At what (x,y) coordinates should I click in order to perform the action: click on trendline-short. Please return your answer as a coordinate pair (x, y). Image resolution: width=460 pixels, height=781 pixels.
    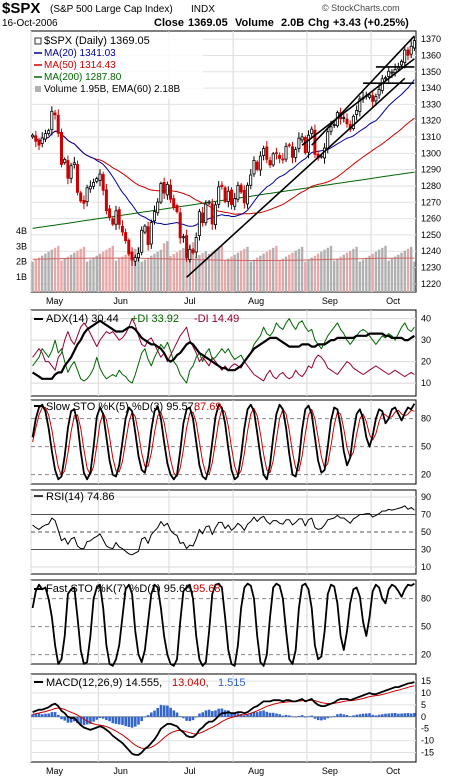
    Looking at the image, I should click on (358, 102).